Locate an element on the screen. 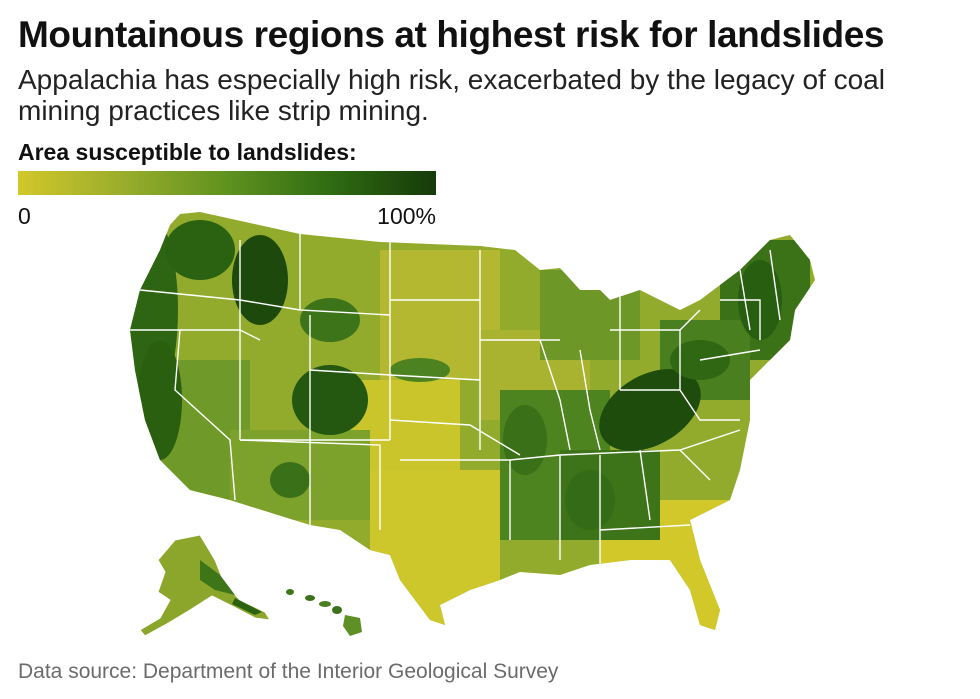 Image resolution: width=980 pixels, height=699 pixels. alaska-range is located at coordinates (217, 577).